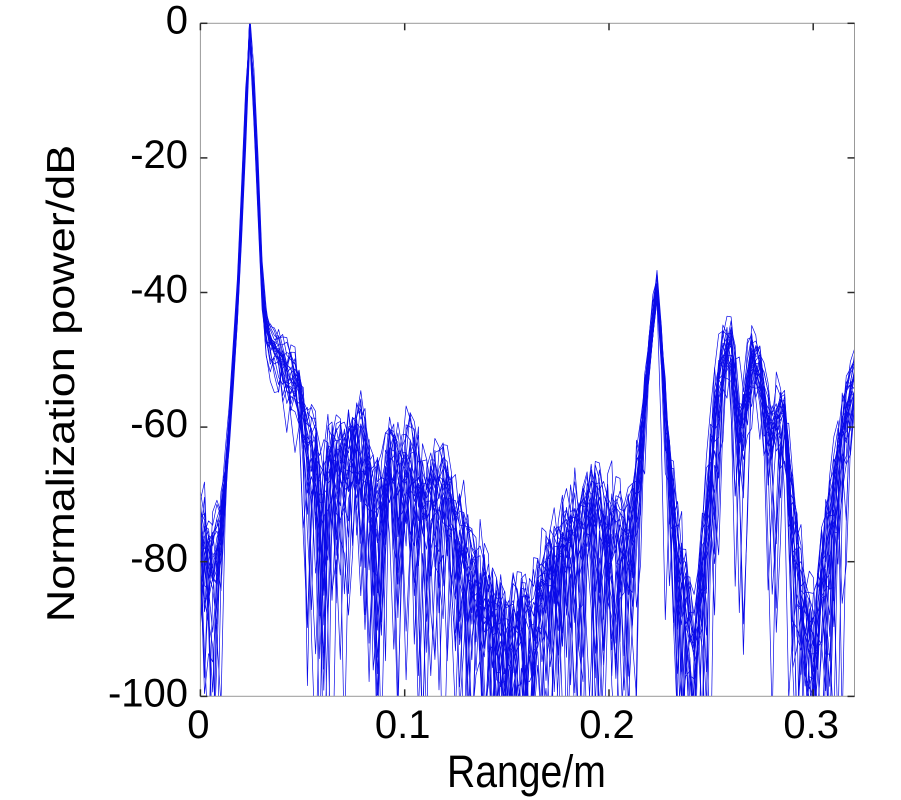 The height and width of the screenshot is (800, 901). What do you see at coordinates (159, 424) in the screenshot?
I see `svg-text: -60` at bounding box center [159, 424].